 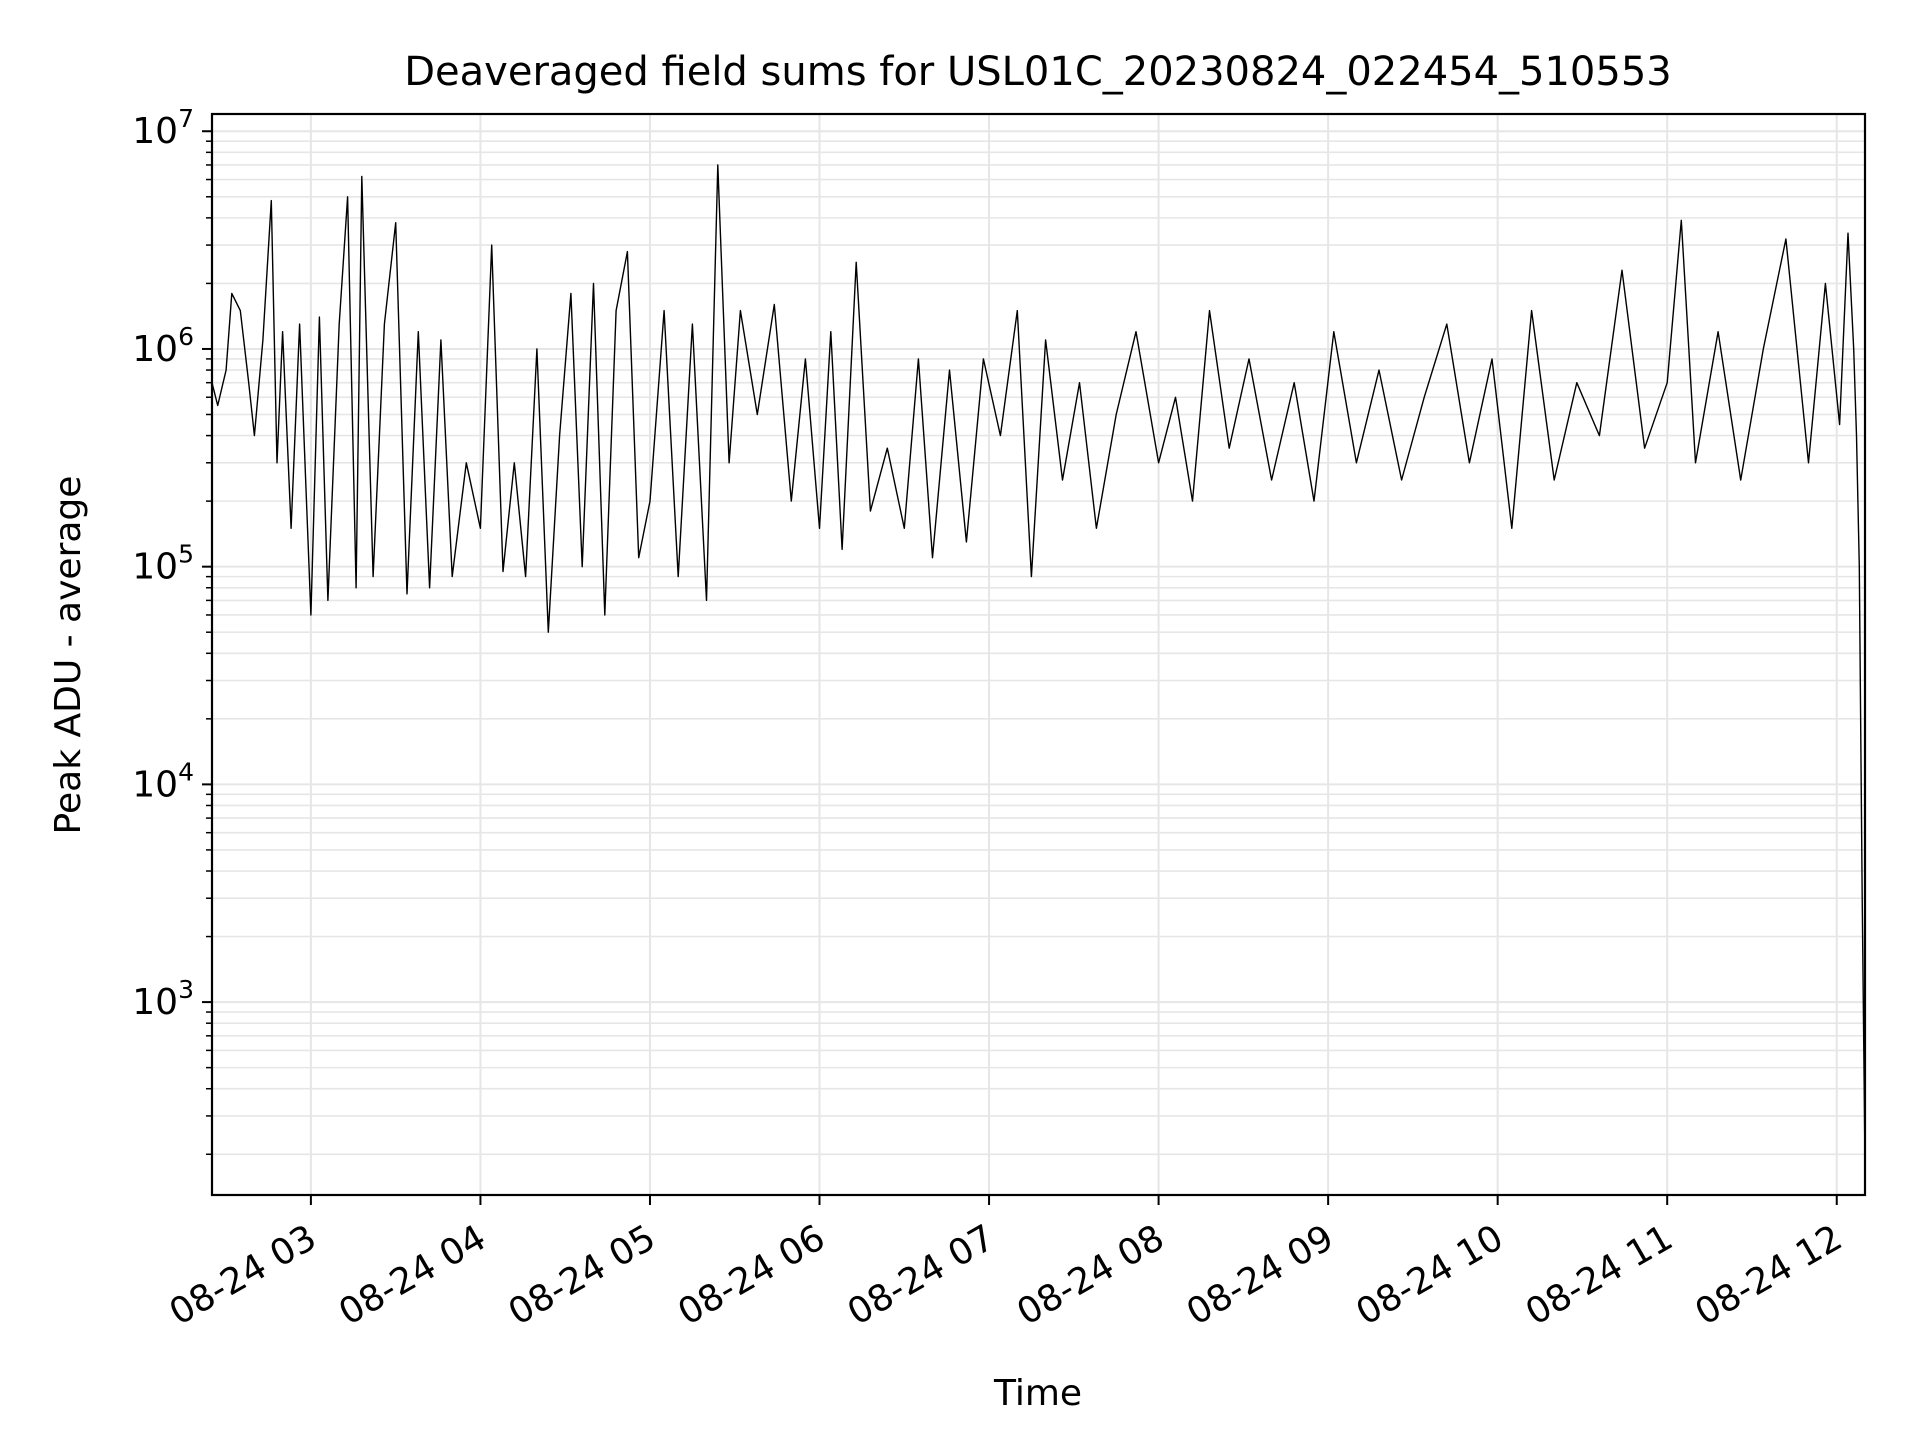 I want to click on x-tick-label: 08-24 03, so click(x=243, y=1275).